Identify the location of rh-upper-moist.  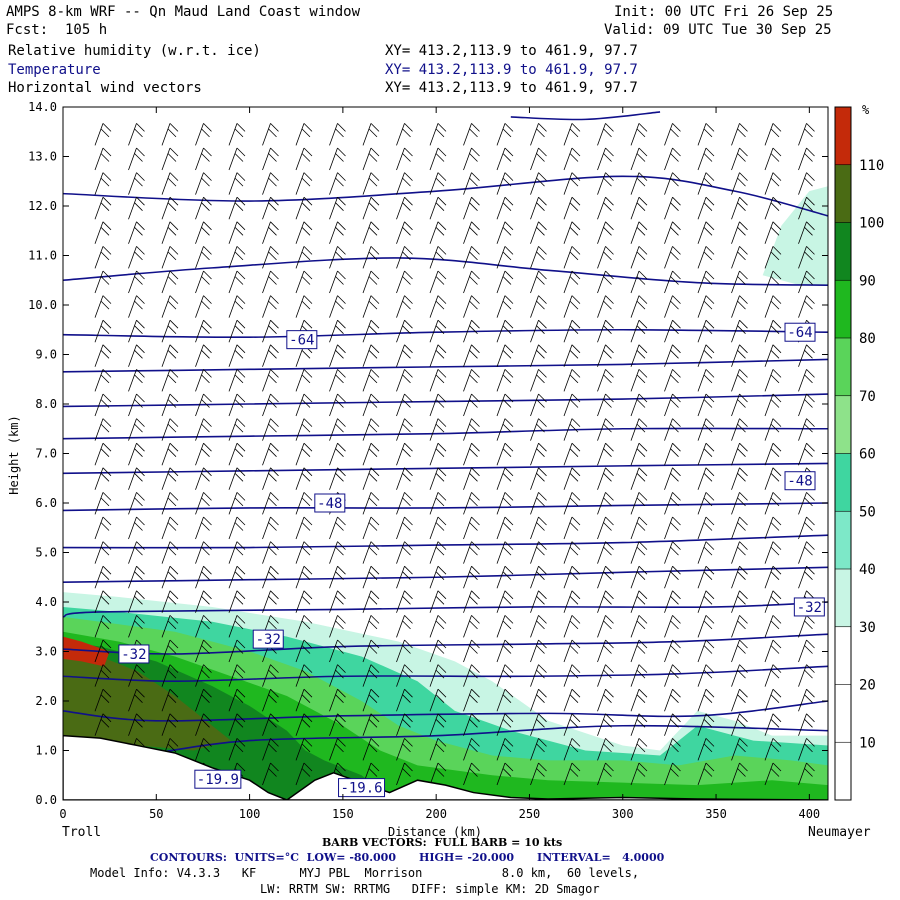
(795, 236).